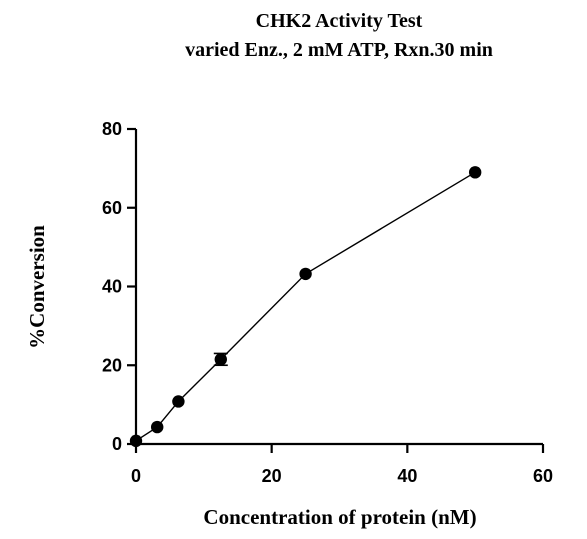 Image resolution: width=587 pixels, height=539 pixels. Describe the element at coordinates (37, 287) in the screenshot. I see `y-axis-label: %Conversion` at that location.